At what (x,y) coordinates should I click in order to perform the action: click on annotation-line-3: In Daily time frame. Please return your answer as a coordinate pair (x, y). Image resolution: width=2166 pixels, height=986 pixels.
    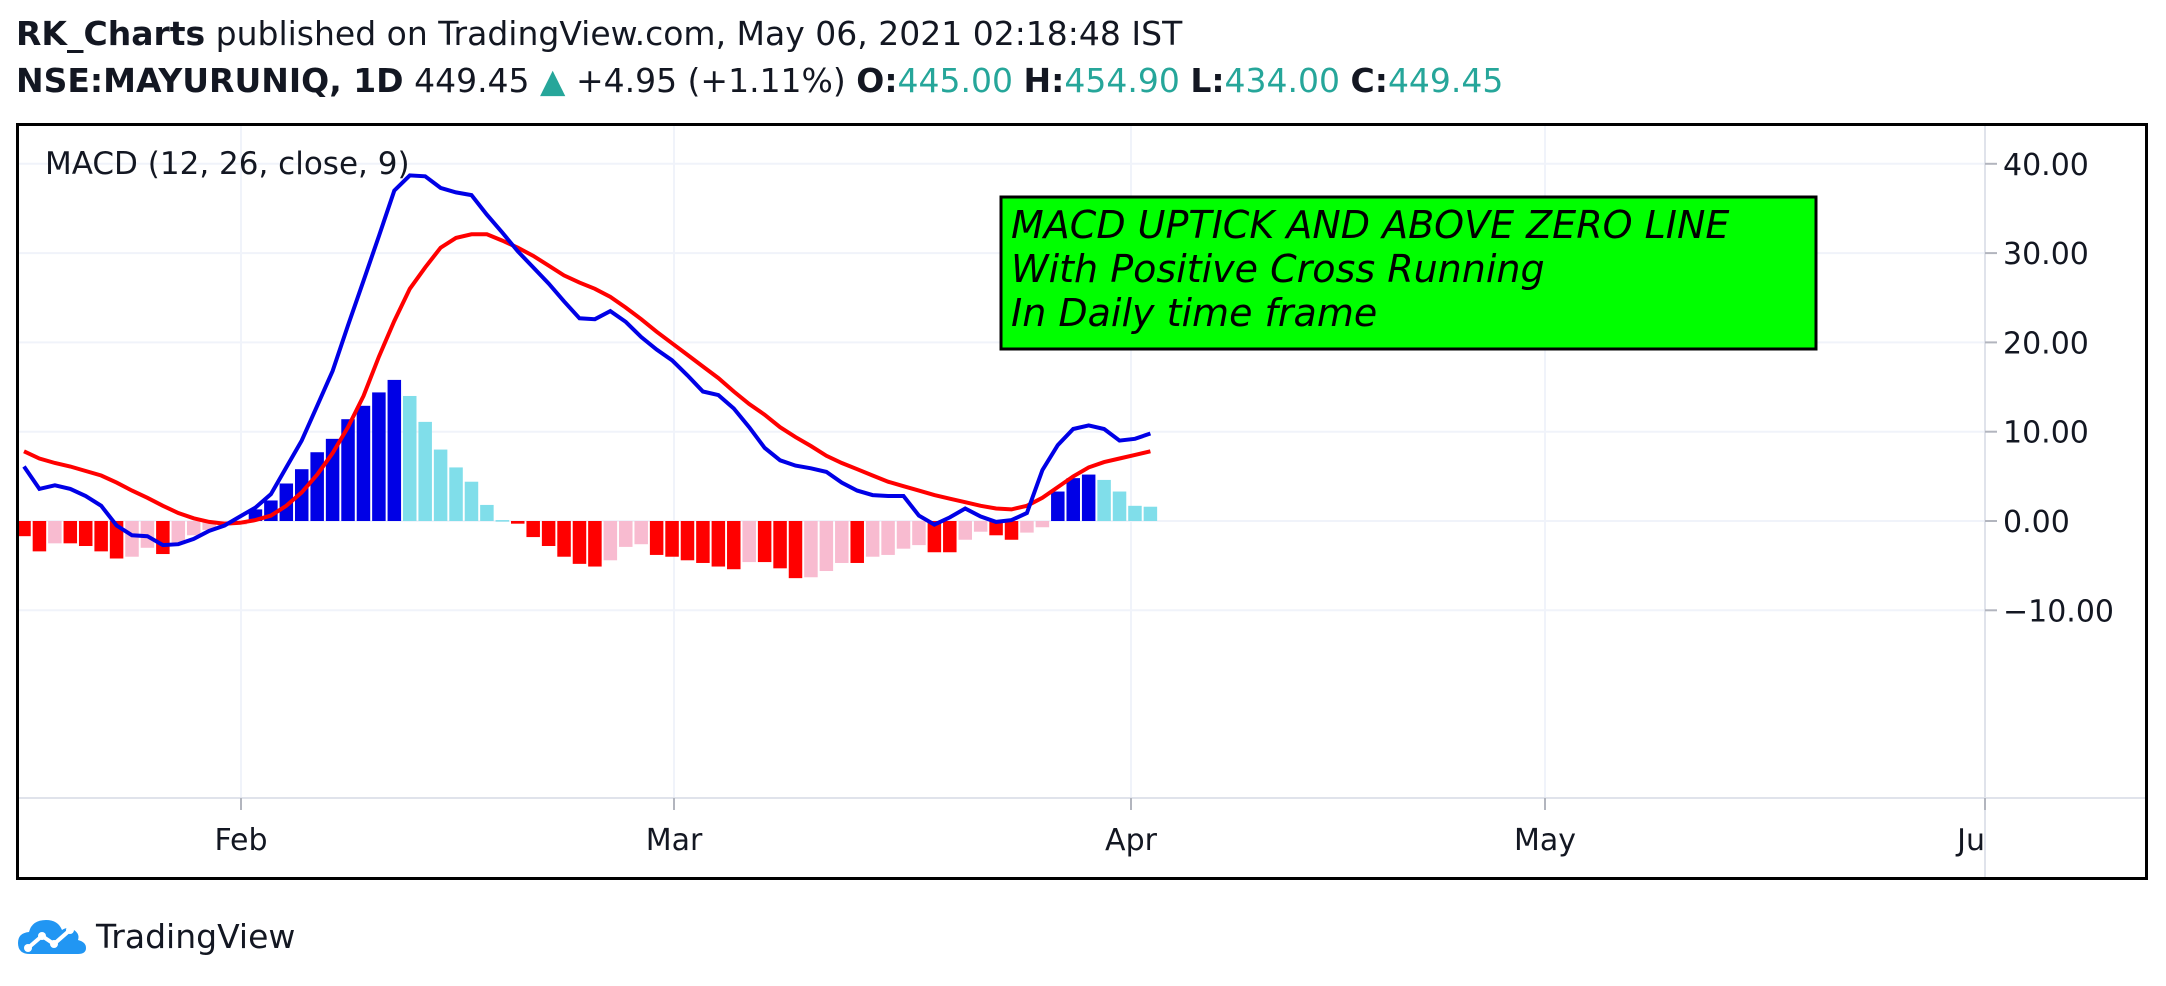
    Looking at the image, I should click on (1194, 313).